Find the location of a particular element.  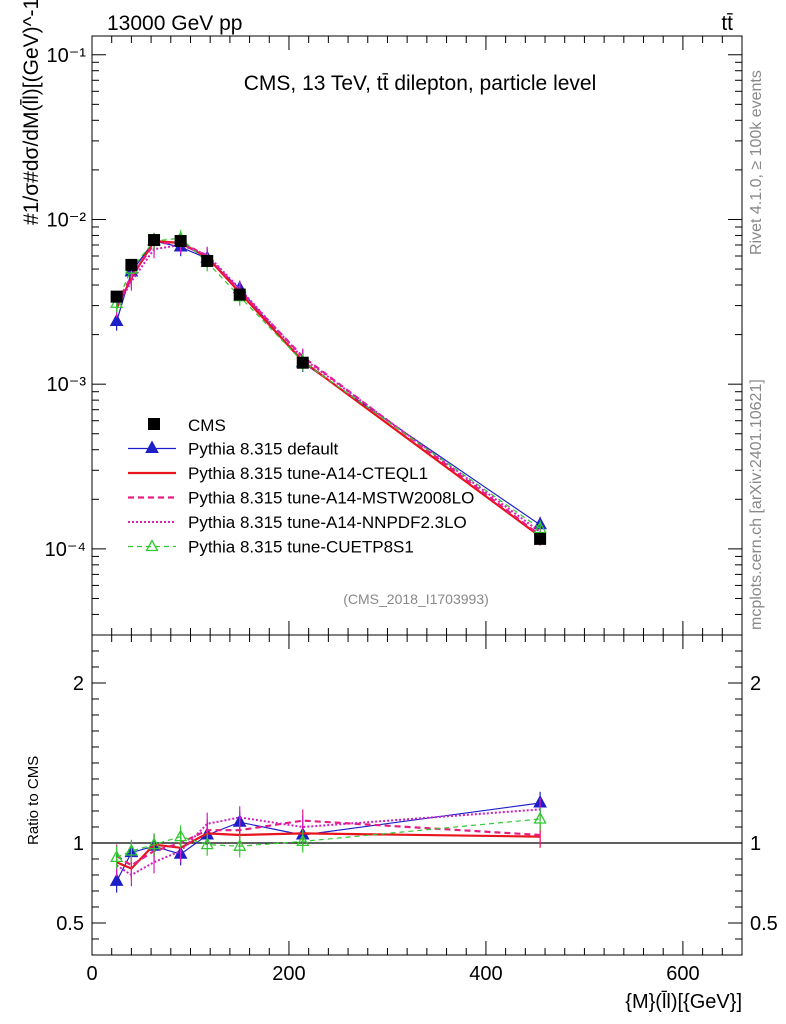

main-y-tick-label: 10⁻⁴ is located at coordinates (65, 550).